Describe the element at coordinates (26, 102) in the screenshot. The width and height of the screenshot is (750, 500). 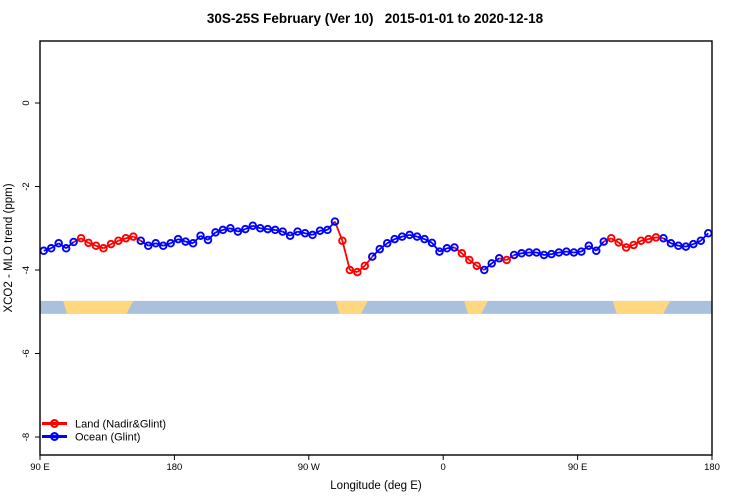
I see `y-tick-label: 0` at that location.